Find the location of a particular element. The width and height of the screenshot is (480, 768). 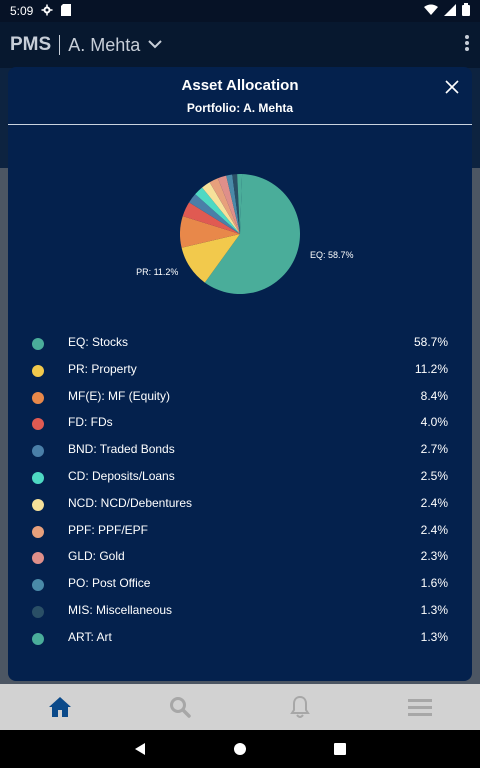

status-left: 5:09 is located at coordinates (41, 11).